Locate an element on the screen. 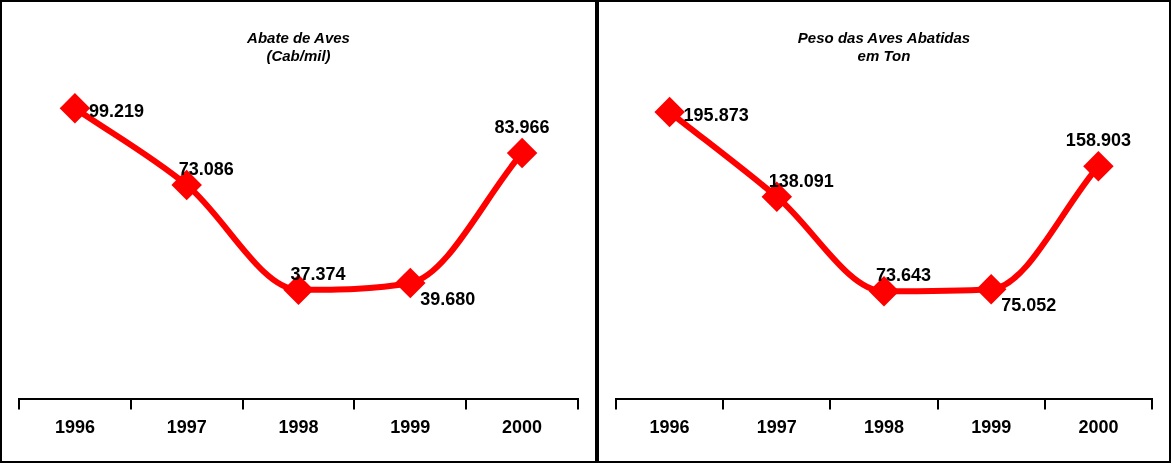 The image size is (1171, 463). text: Peso das Aves Abatidas is located at coordinates (884, 38).